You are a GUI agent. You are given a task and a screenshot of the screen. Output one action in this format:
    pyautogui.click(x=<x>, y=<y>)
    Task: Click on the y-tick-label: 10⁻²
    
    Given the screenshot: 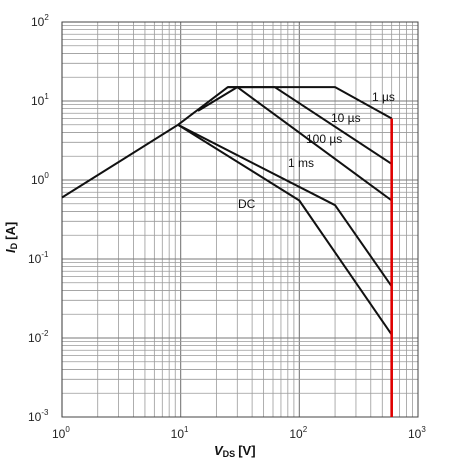 What is the action you would take?
    pyautogui.click(x=38, y=337)
    